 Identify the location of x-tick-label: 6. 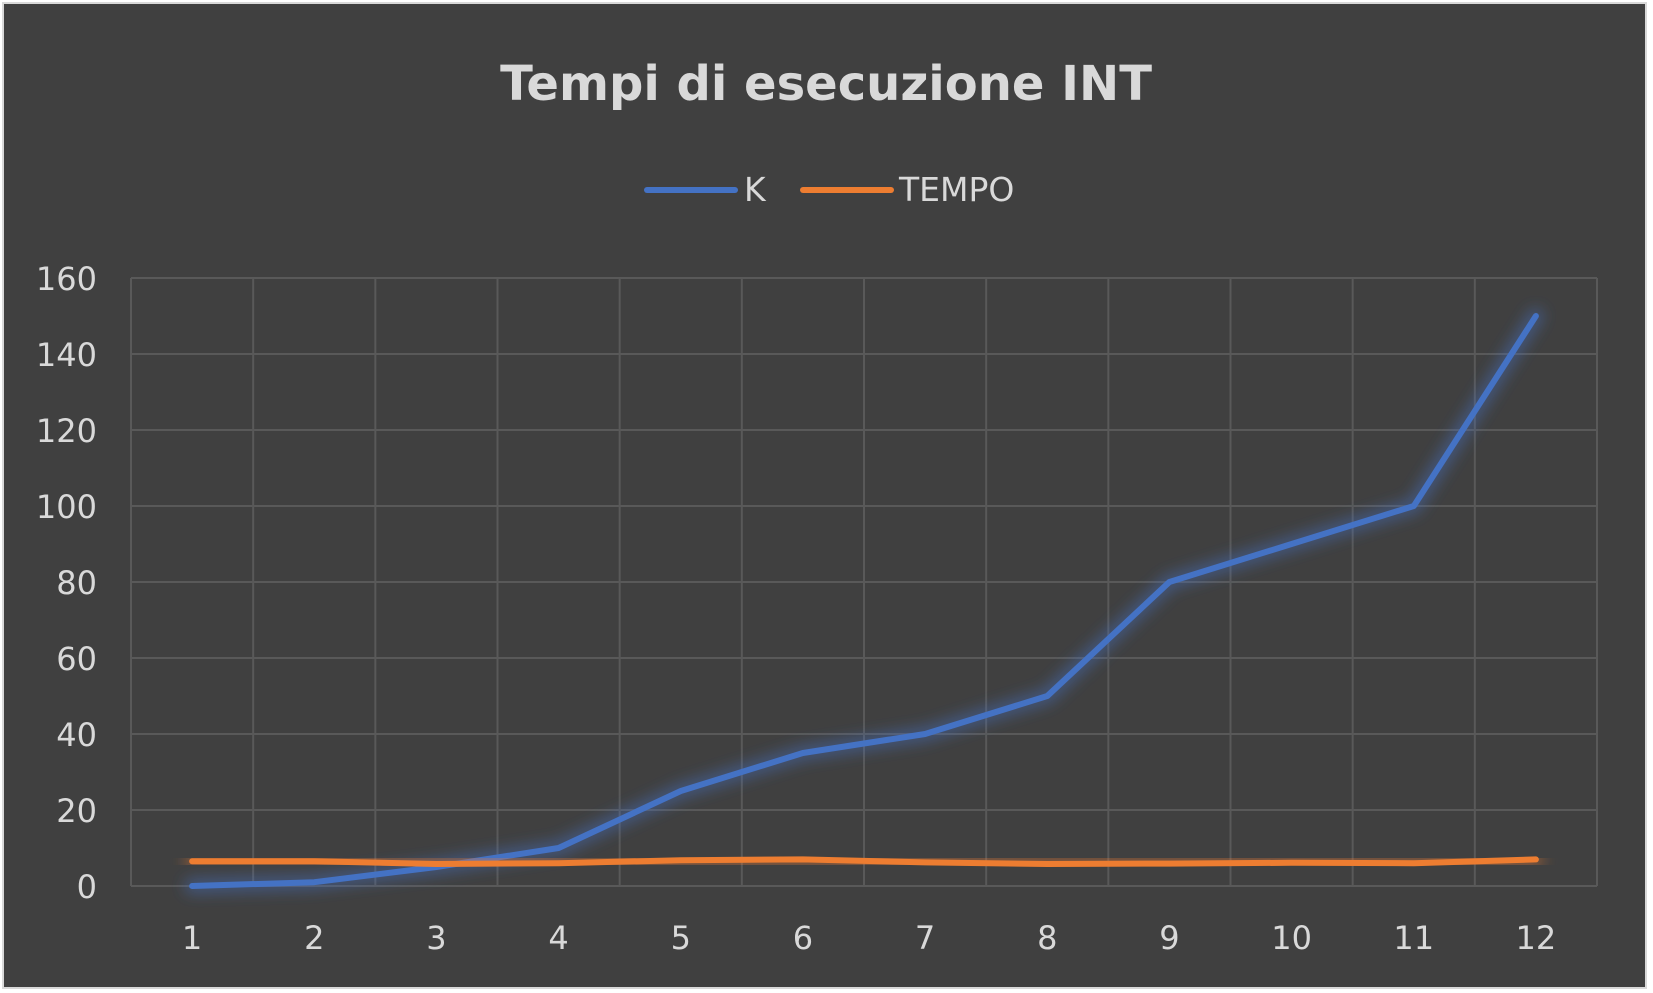
(803, 938).